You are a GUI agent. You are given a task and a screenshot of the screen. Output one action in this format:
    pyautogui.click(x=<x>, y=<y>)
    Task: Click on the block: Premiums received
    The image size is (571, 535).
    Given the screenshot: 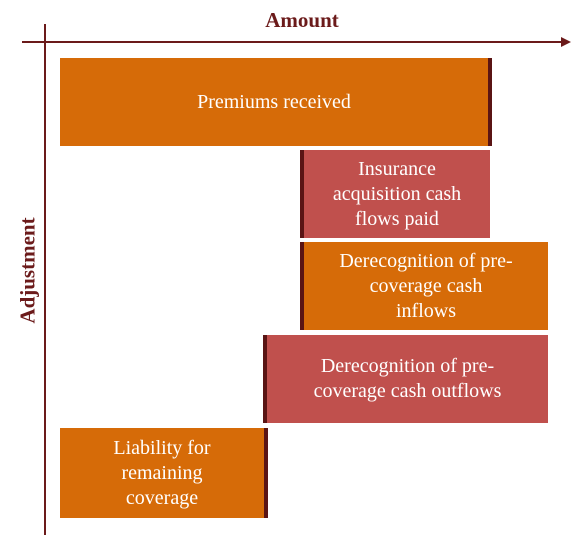 What is the action you would take?
    pyautogui.click(x=276, y=102)
    